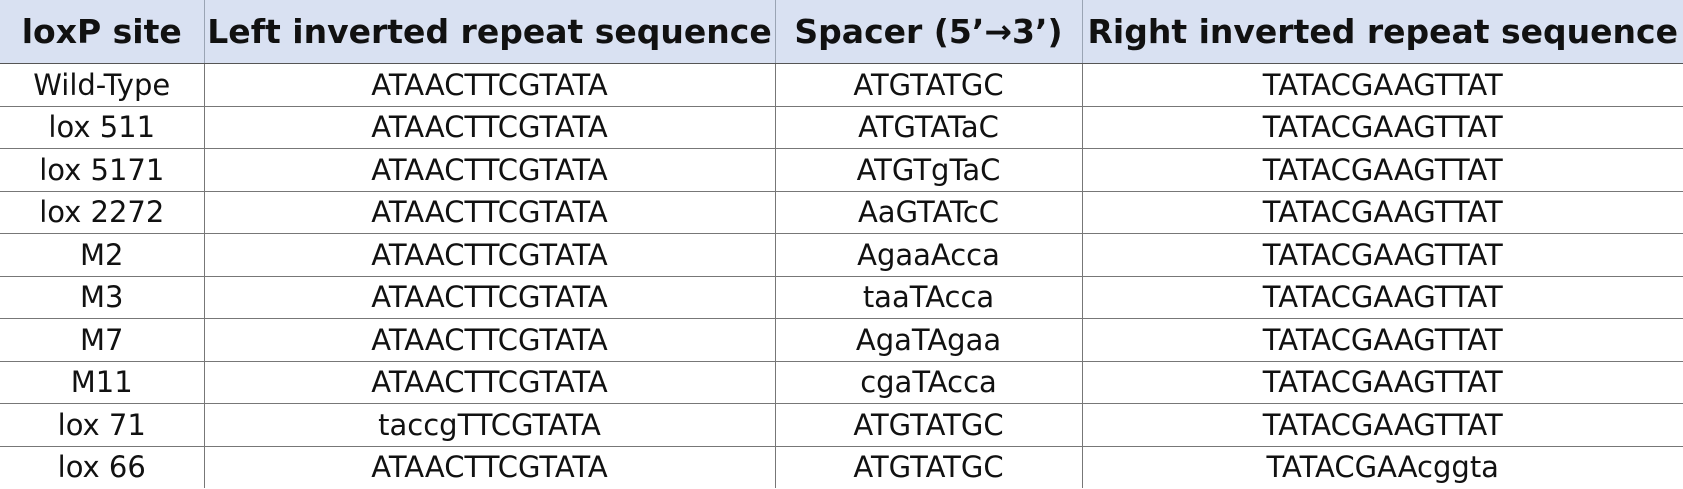 This screenshot has width=1683, height=489. What do you see at coordinates (102, 254) in the screenshot?
I see `table-cell: M2` at bounding box center [102, 254].